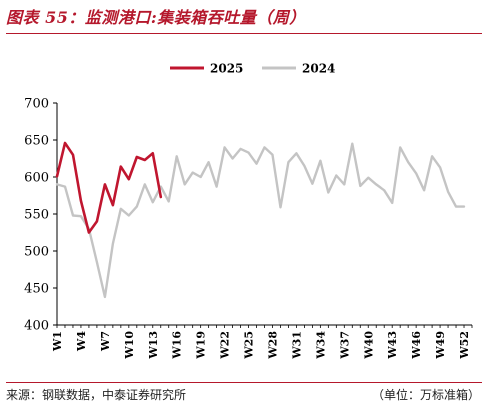 The image size is (488, 407). What do you see at coordinates (81, 341) in the screenshot?
I see `x-tick-label: W4` at bounding box center [81, 341].